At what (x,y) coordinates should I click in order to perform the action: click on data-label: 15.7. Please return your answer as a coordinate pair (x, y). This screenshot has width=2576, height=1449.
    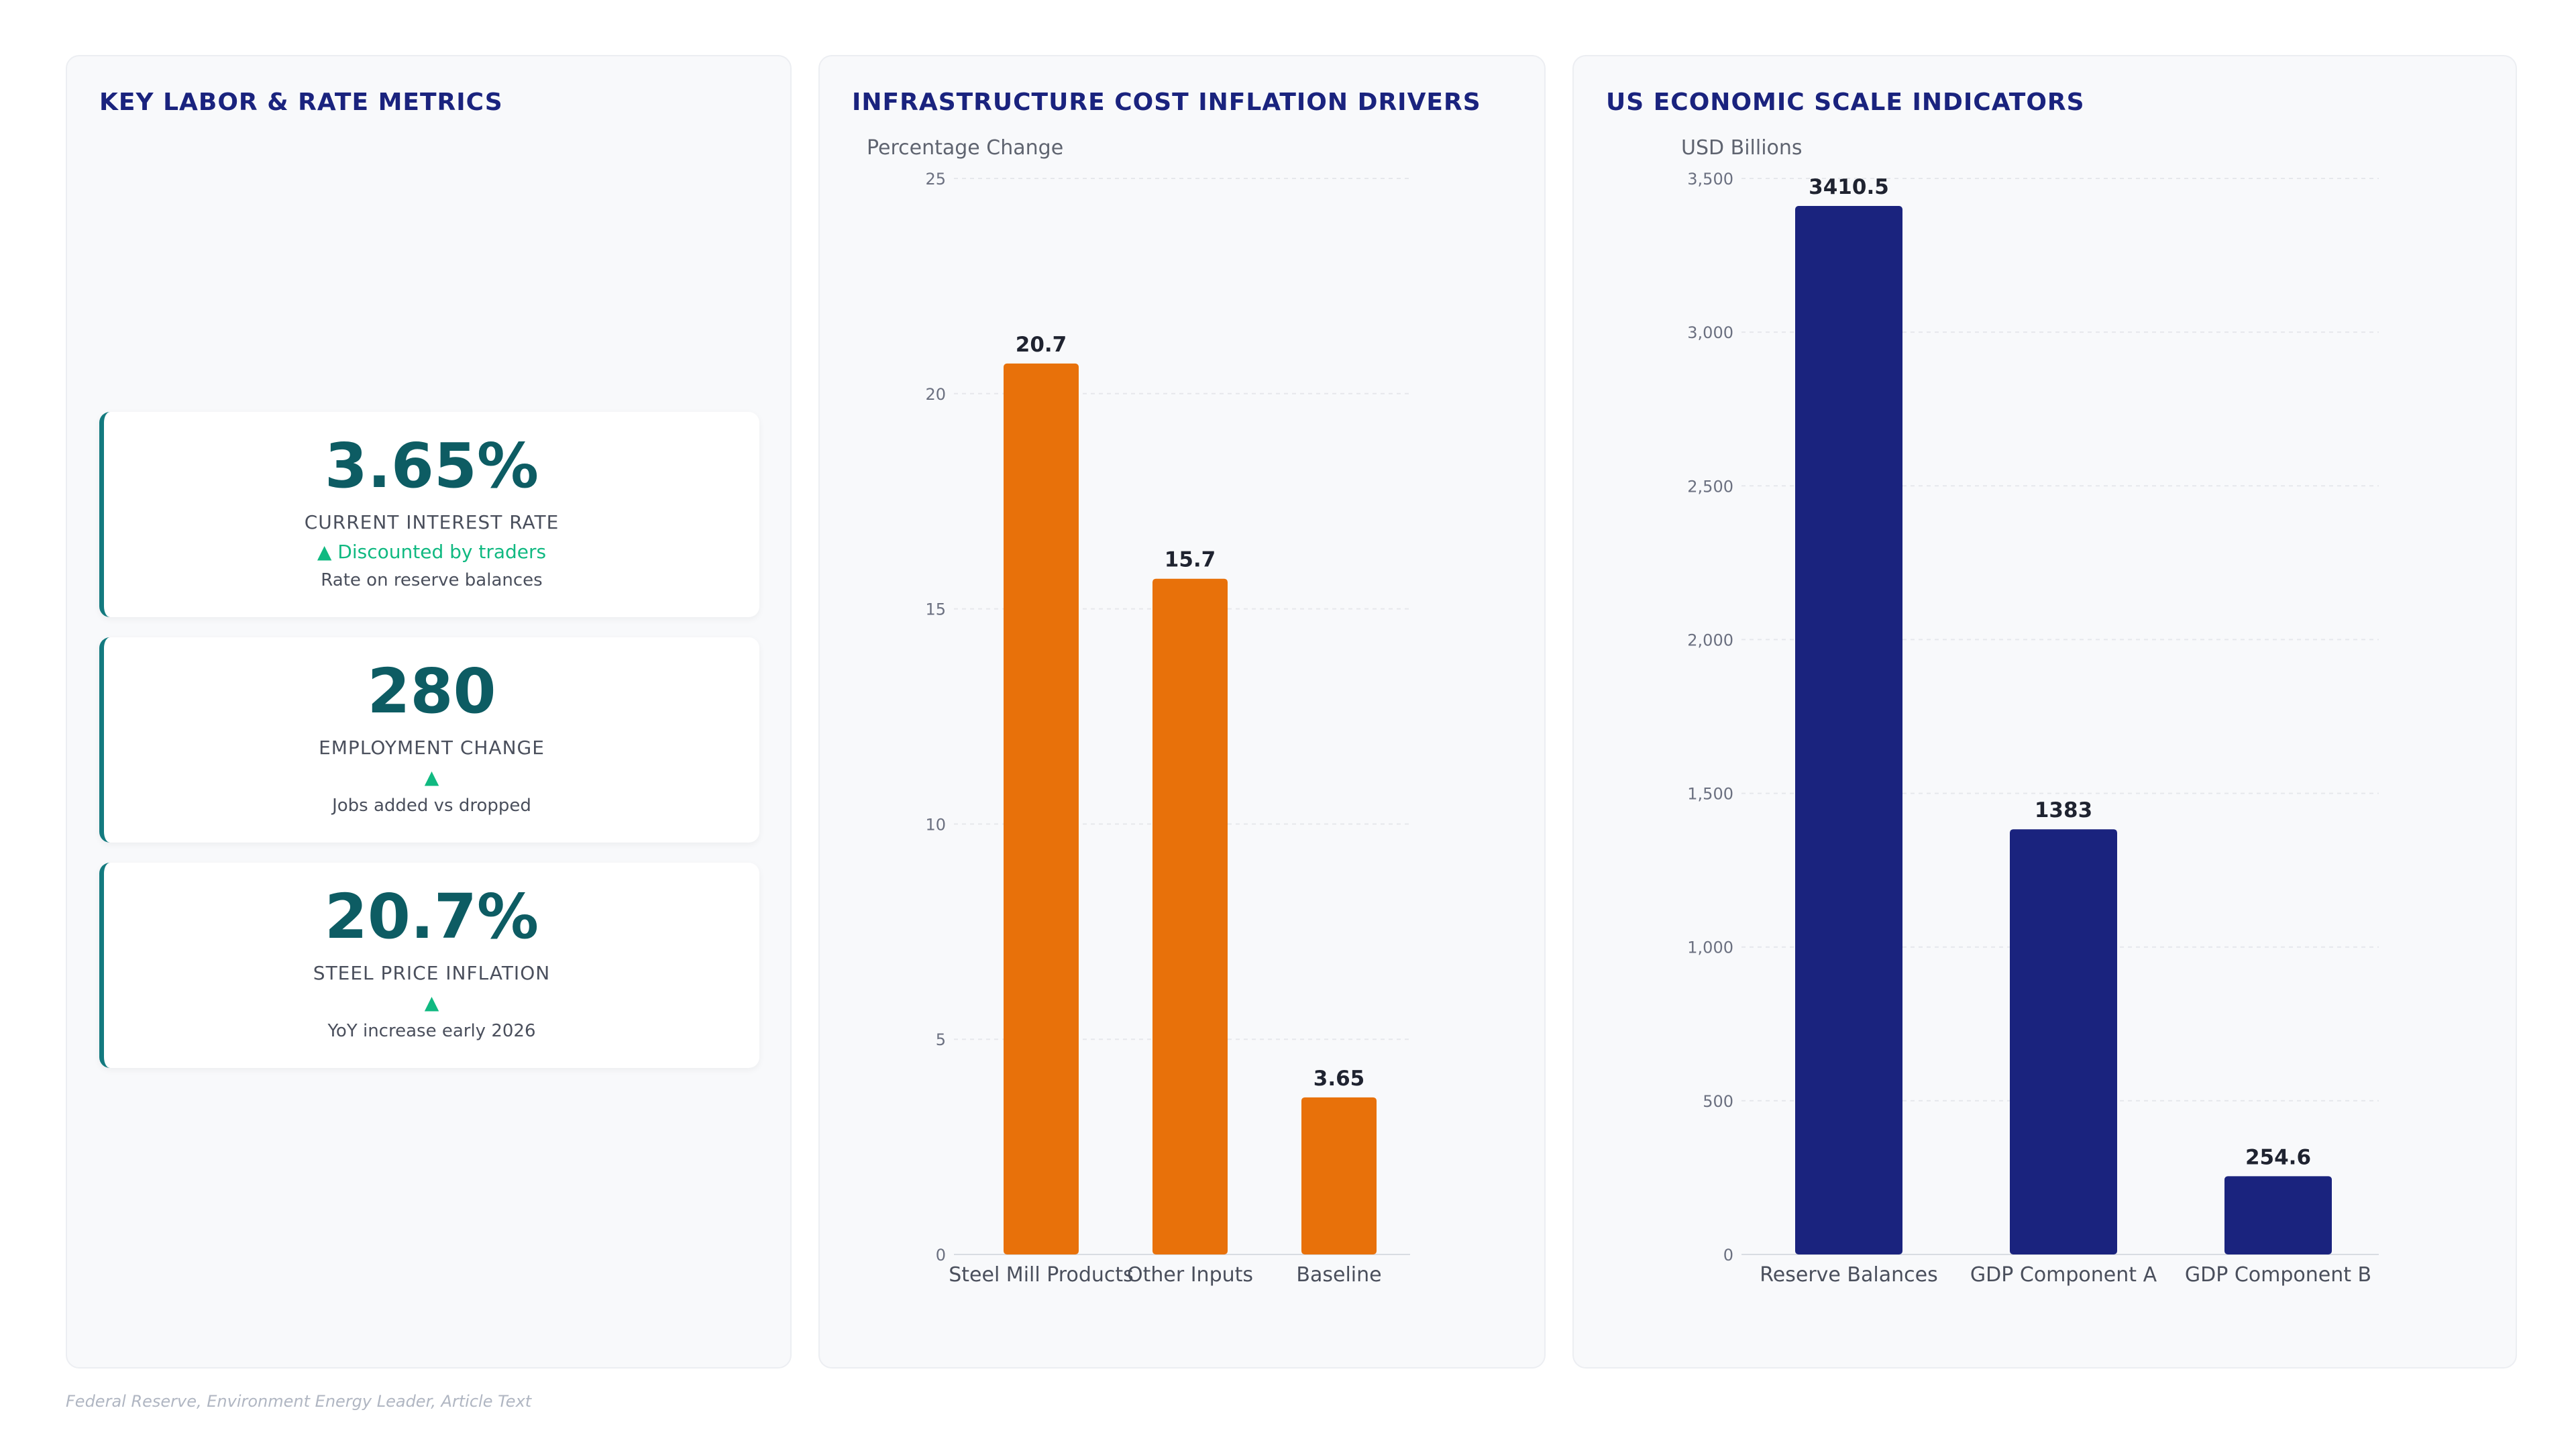
    Looking at the image, I should click on (1190, 560).